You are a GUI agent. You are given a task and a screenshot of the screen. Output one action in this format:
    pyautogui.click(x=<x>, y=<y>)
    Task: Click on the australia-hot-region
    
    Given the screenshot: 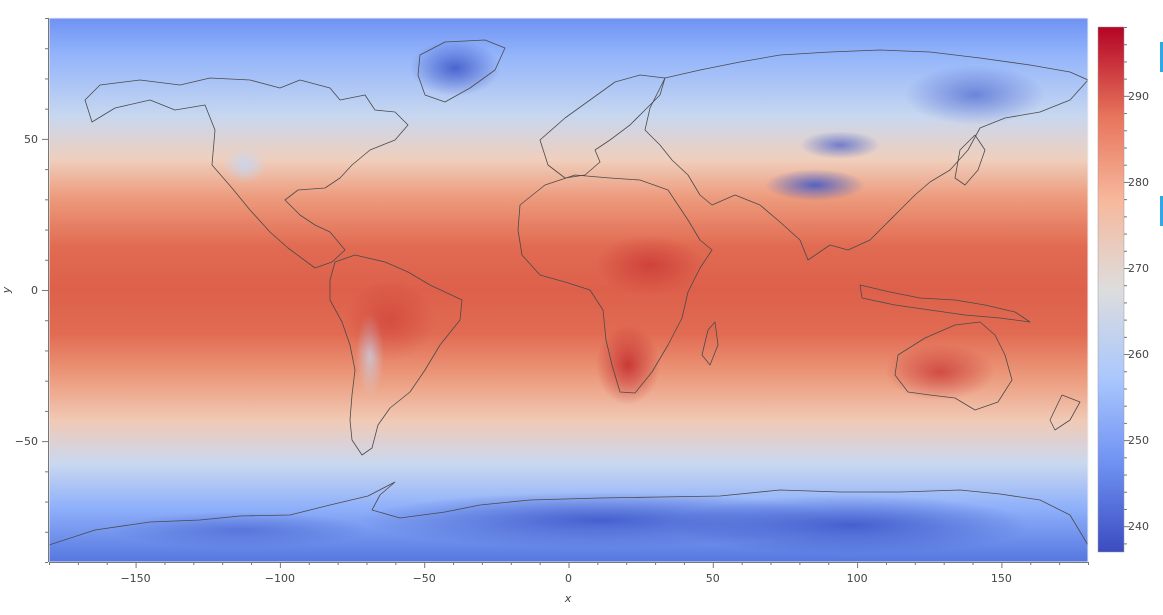 What is the action you would take?
    pyautogui.click(x=940, y=372)
    